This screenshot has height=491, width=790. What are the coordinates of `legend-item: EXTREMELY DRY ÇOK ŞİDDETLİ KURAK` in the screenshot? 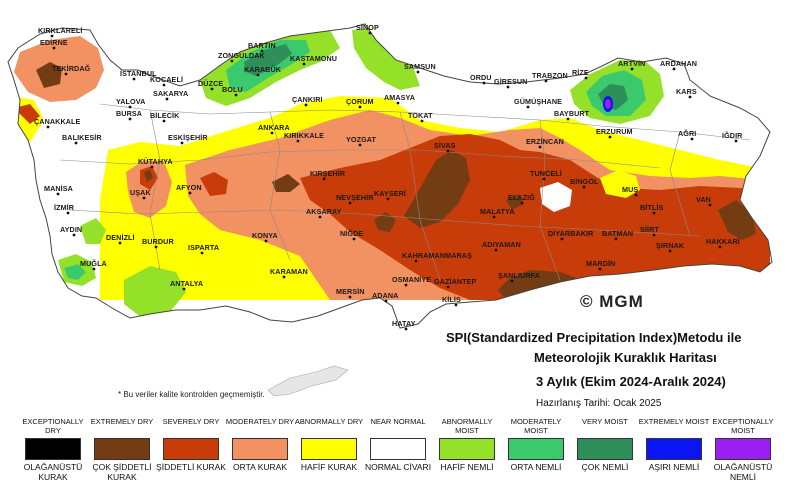 It's located at (122, 449).